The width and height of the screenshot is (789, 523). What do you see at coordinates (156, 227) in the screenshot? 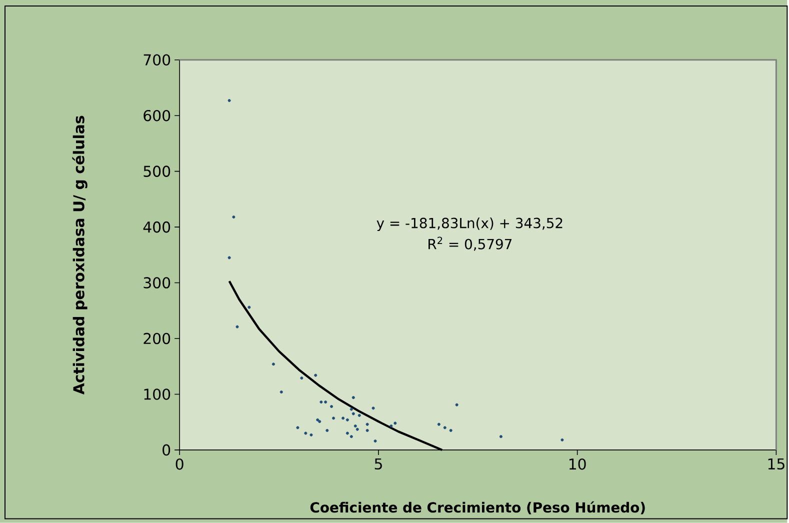
I see `y-tick-label: 400` at bounding box center [156, 227].